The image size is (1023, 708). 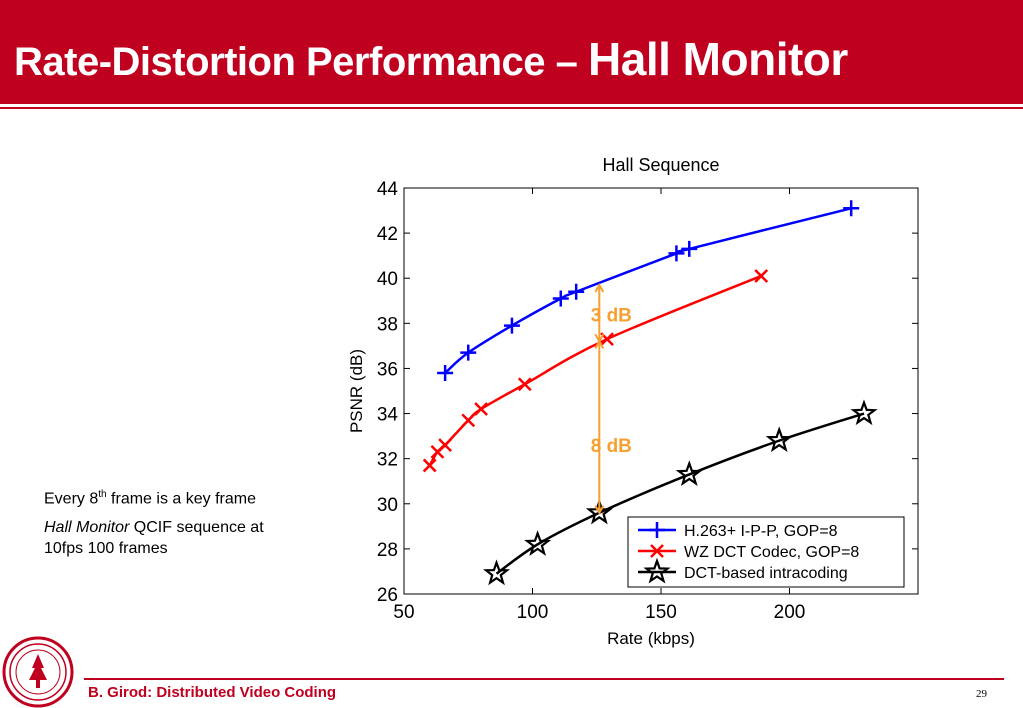 What do you see at coordinates (87, 528) in the screenshot?
I see `note-sequence-name: Hall Monitor` at bounding box center [87, 528].